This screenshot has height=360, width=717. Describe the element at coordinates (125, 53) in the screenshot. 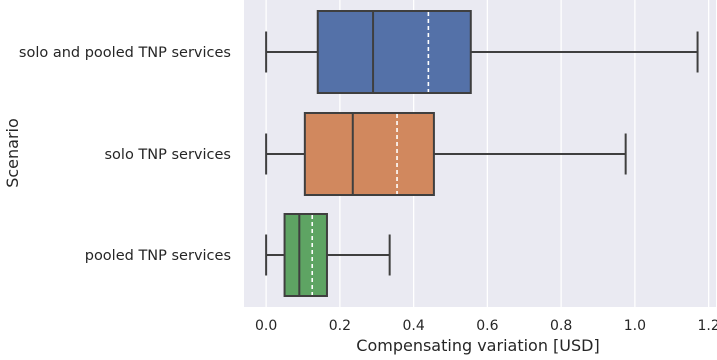

I see `y-tick-label: solo and pooled TNP services` at that location.